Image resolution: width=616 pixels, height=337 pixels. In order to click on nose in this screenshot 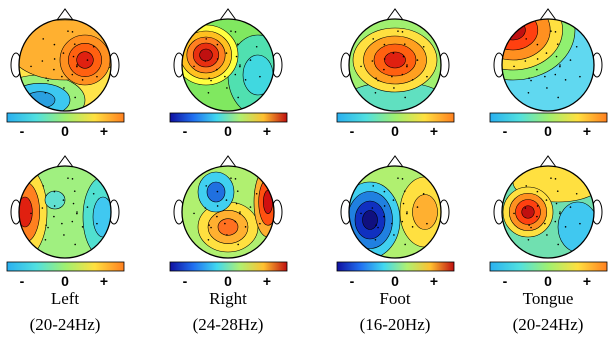, I will do `click(548, 14)`.